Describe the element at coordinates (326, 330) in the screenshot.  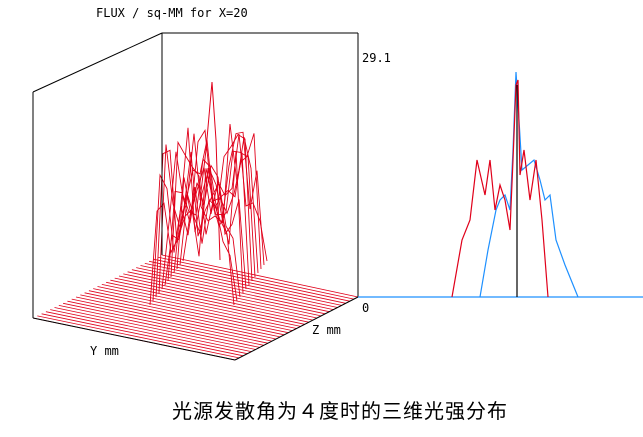
I see `z-axis-label: Z mm` at that location.